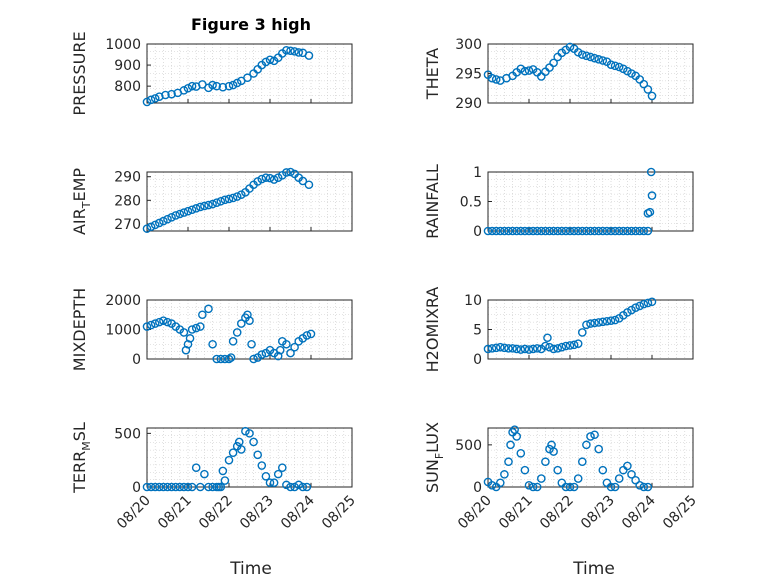 The image size is (778, 583). I want to click on y-tick-label: 5, so click(477, 331).